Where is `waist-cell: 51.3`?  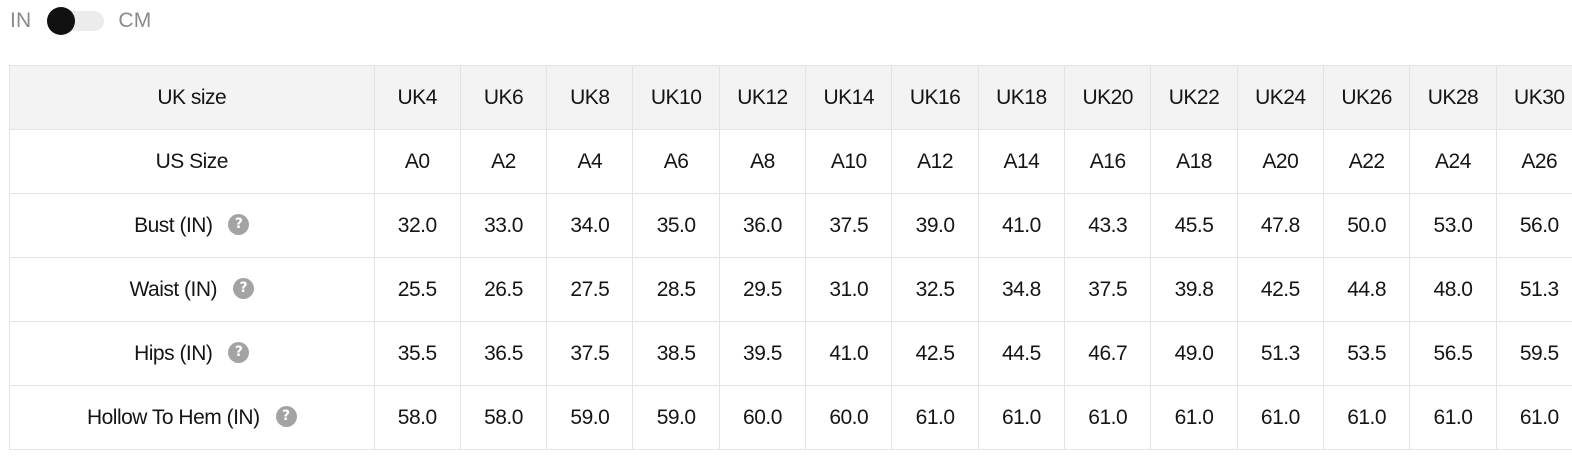
waist-cell: 51.3 is located at coordinates (1533, 289).